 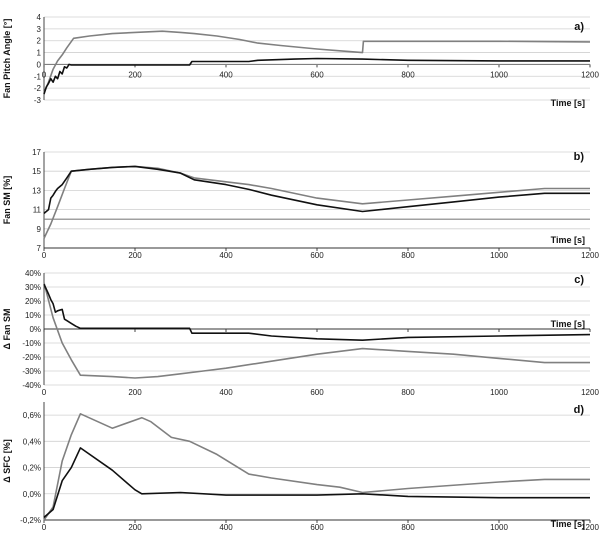 I want to click on y-tick-label: 9, so click(x=39, y=229).